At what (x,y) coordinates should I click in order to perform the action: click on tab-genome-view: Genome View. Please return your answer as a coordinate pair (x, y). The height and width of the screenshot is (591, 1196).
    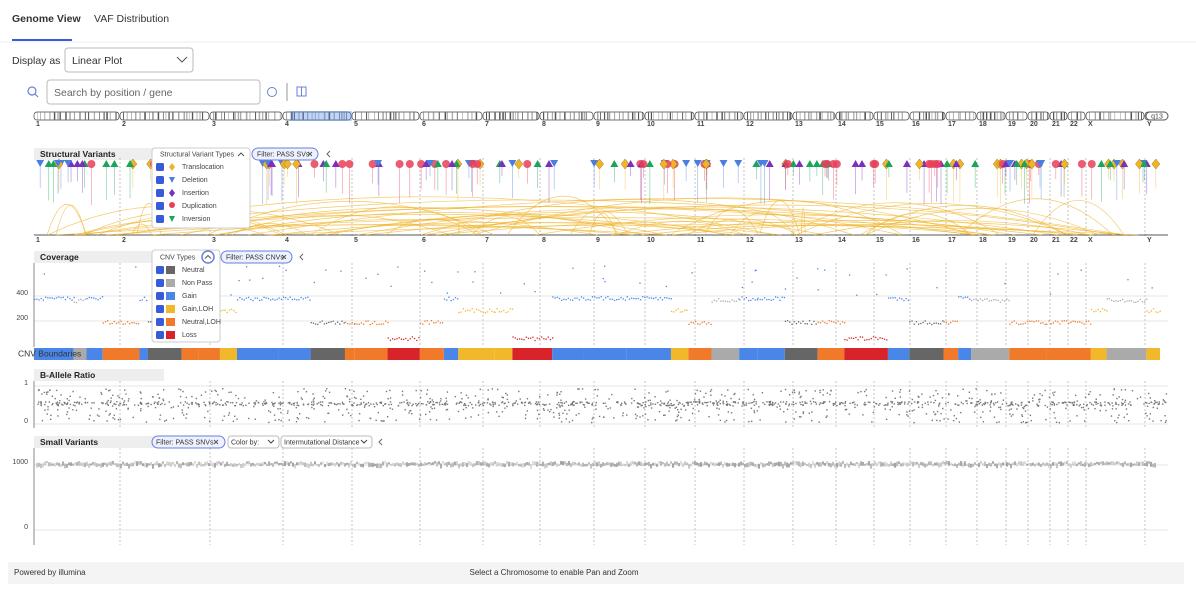
    Looking at the image, I should click on (46, 19).